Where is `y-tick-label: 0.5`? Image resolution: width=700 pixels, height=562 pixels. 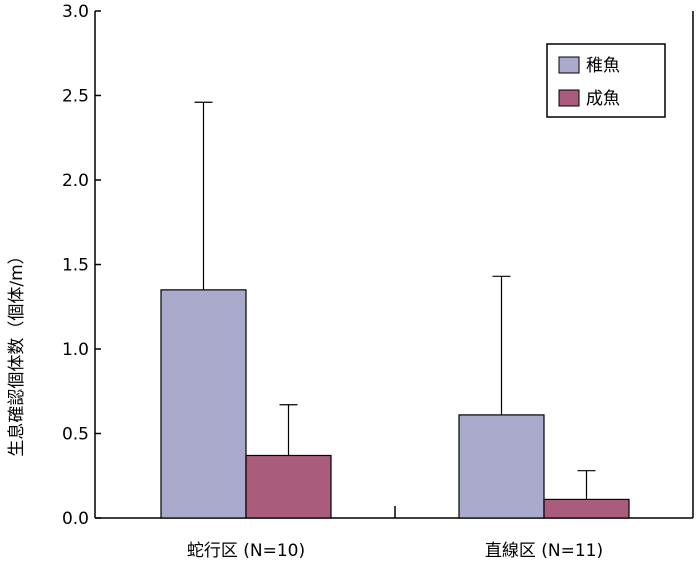
y-tick-label: 0.5 is located at coordinates (75, 435).